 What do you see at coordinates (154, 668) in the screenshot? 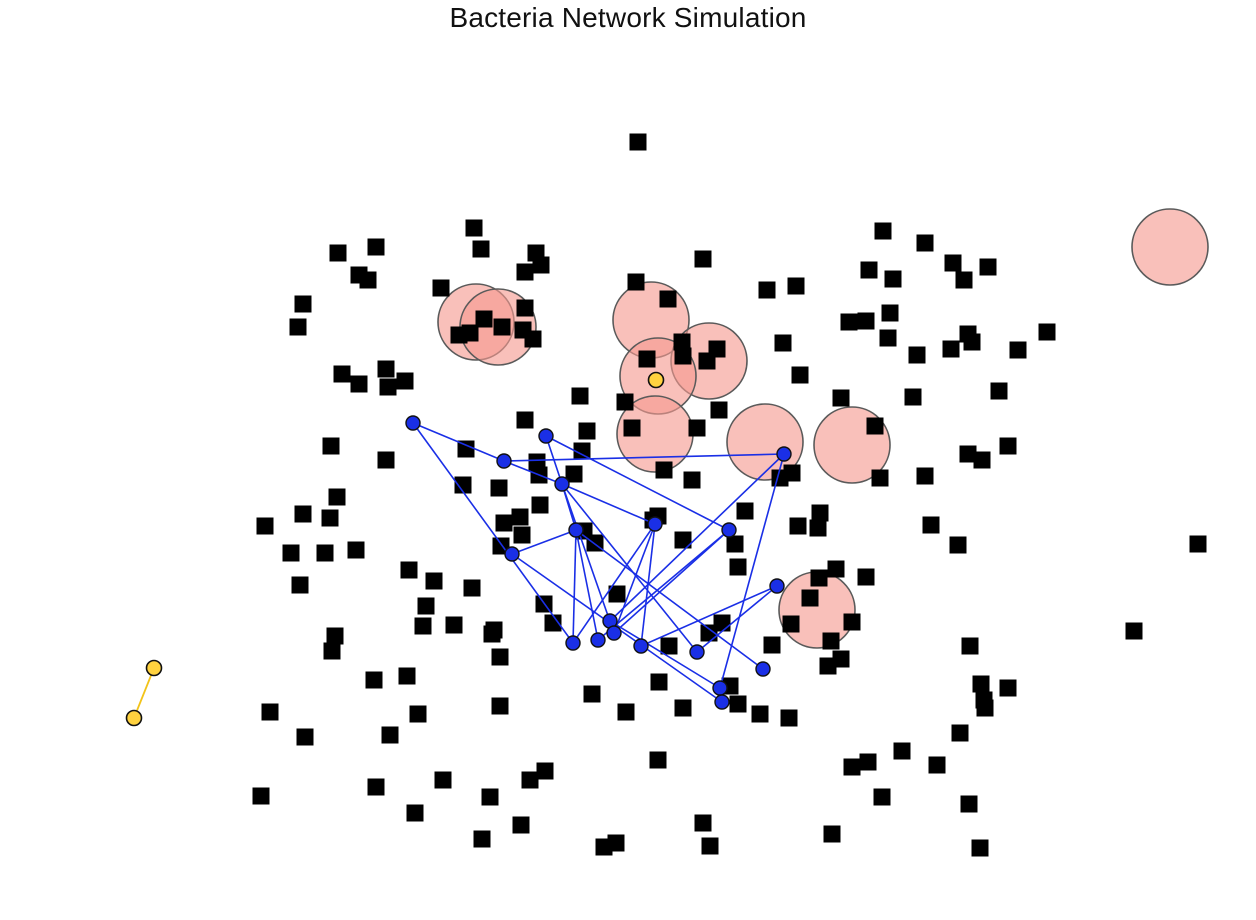
I see `isolated-bacterium` at bounding box center [154, 668].